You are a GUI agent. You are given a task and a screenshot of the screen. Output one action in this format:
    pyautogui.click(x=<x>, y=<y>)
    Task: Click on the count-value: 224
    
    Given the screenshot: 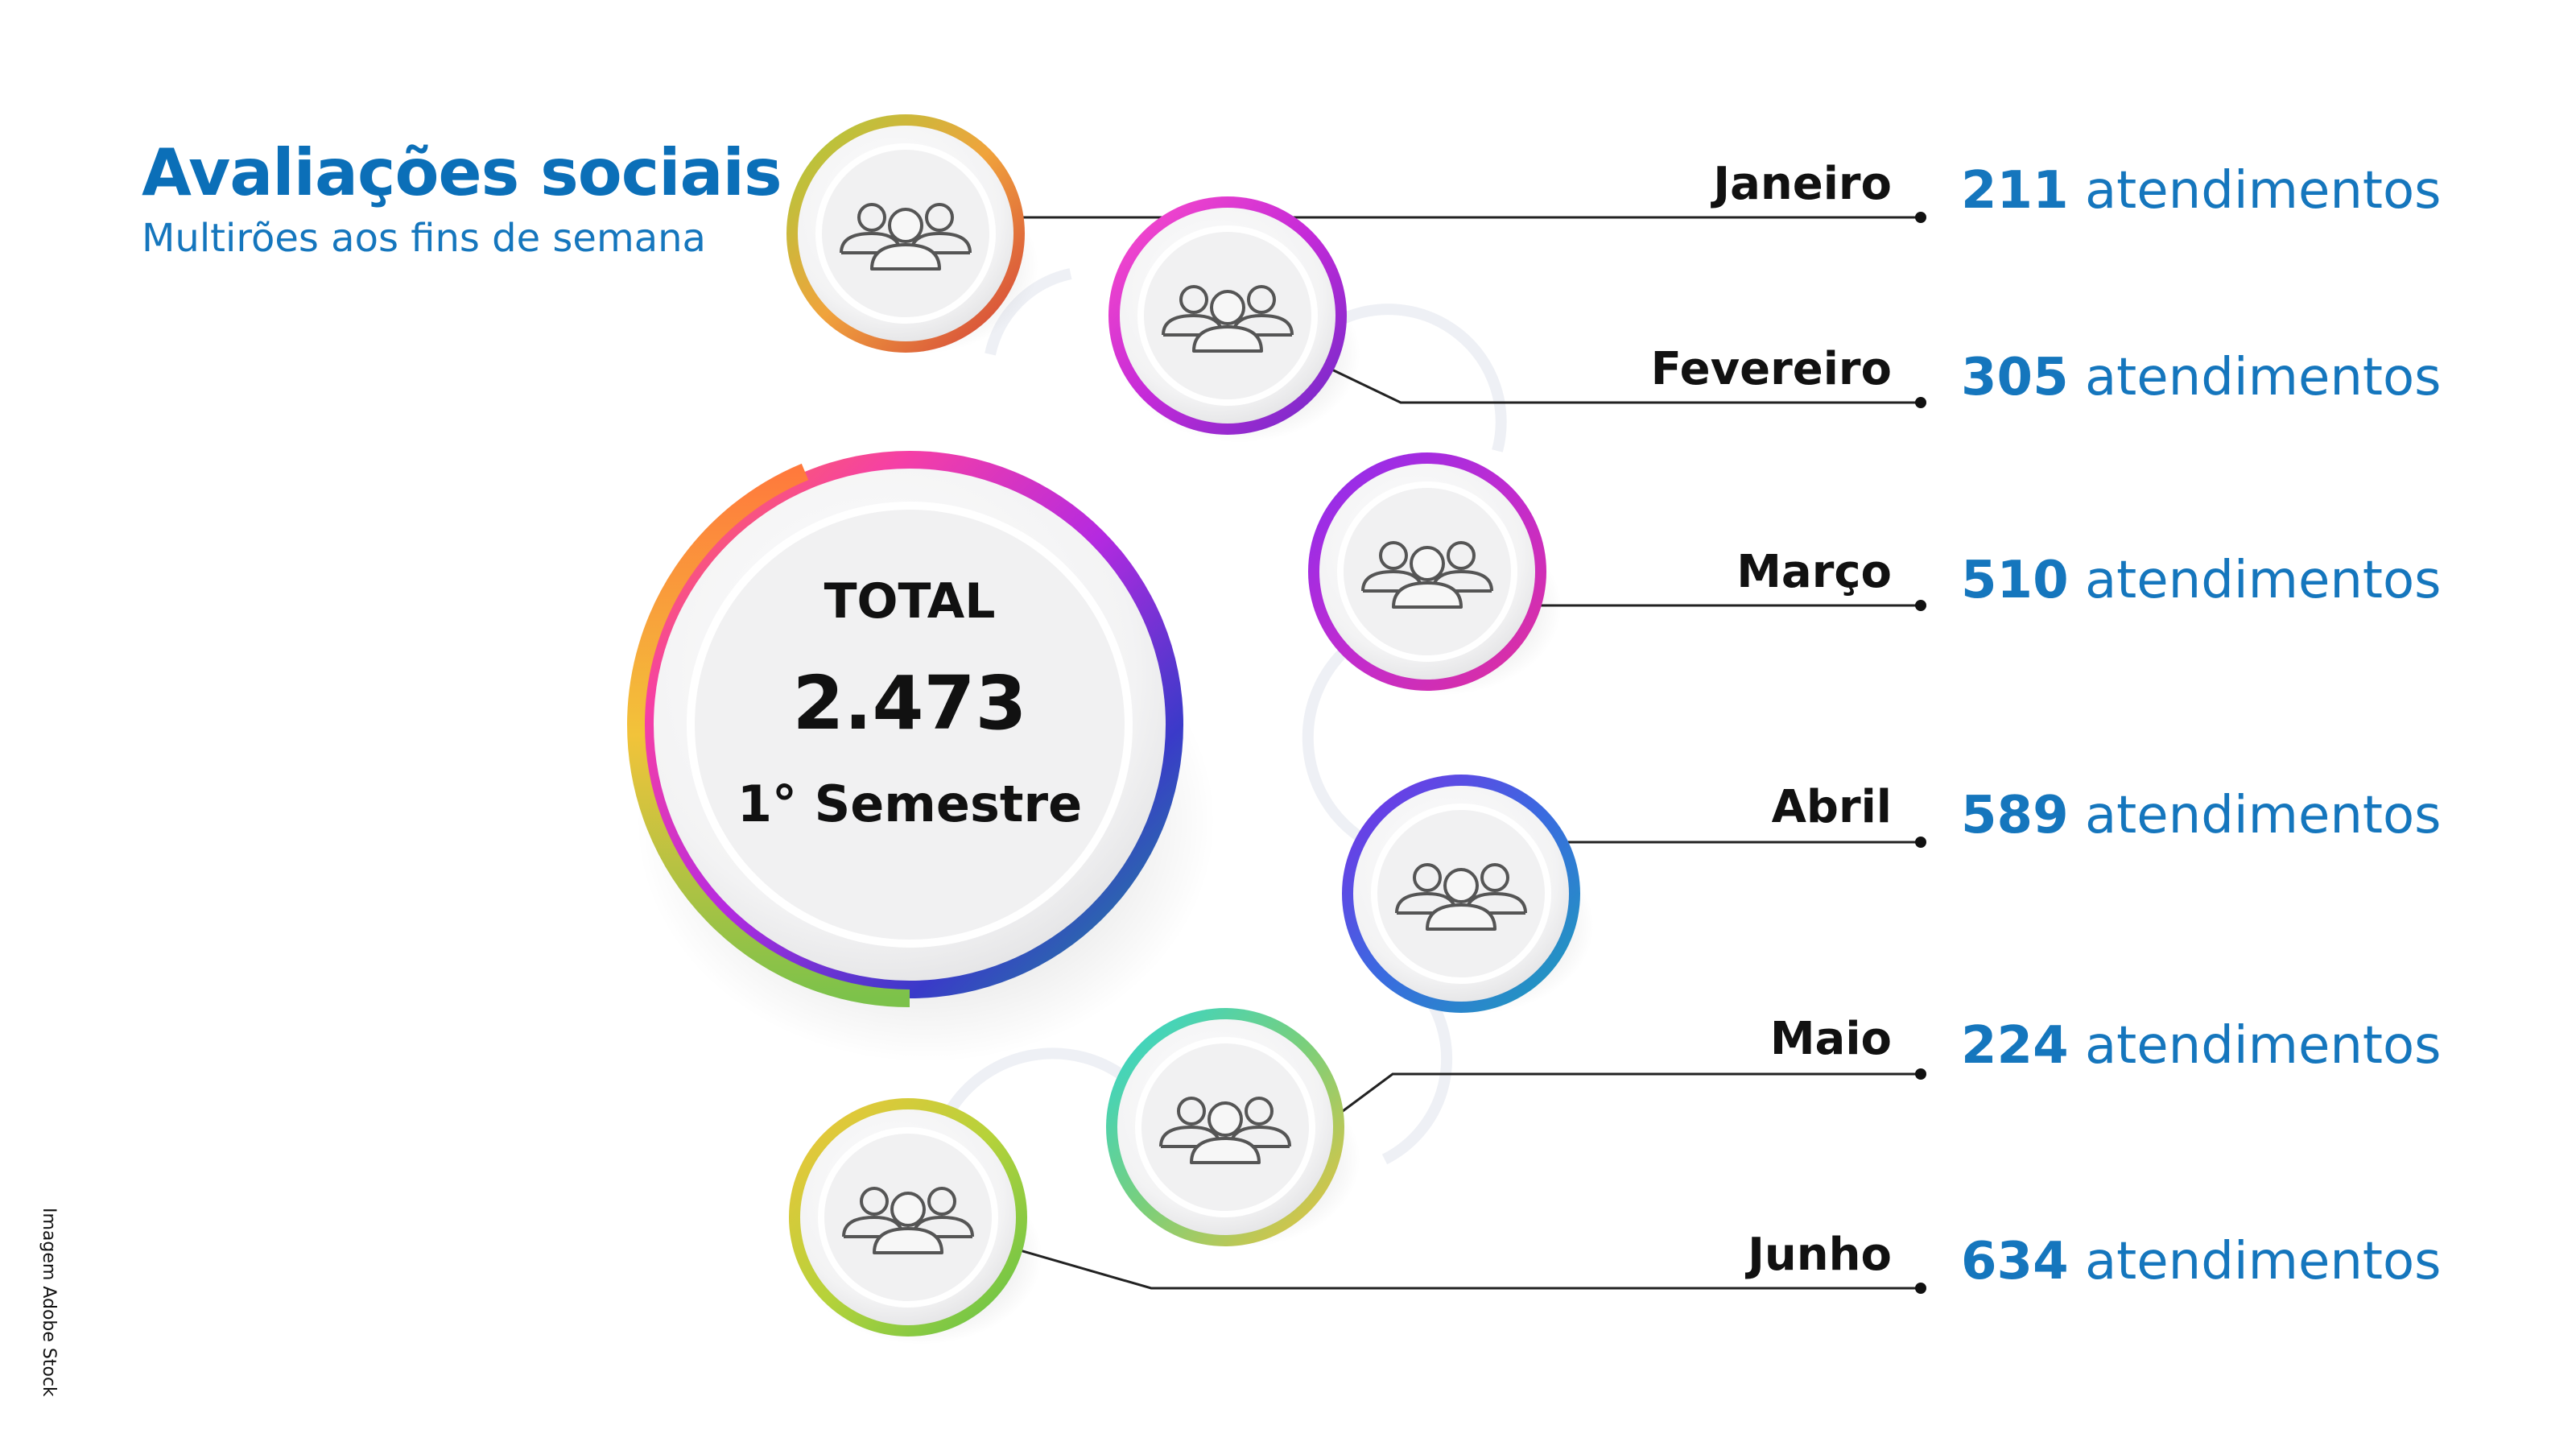 What is the action you would take?
    pyautogui.click(x=2015, y=1046)
    